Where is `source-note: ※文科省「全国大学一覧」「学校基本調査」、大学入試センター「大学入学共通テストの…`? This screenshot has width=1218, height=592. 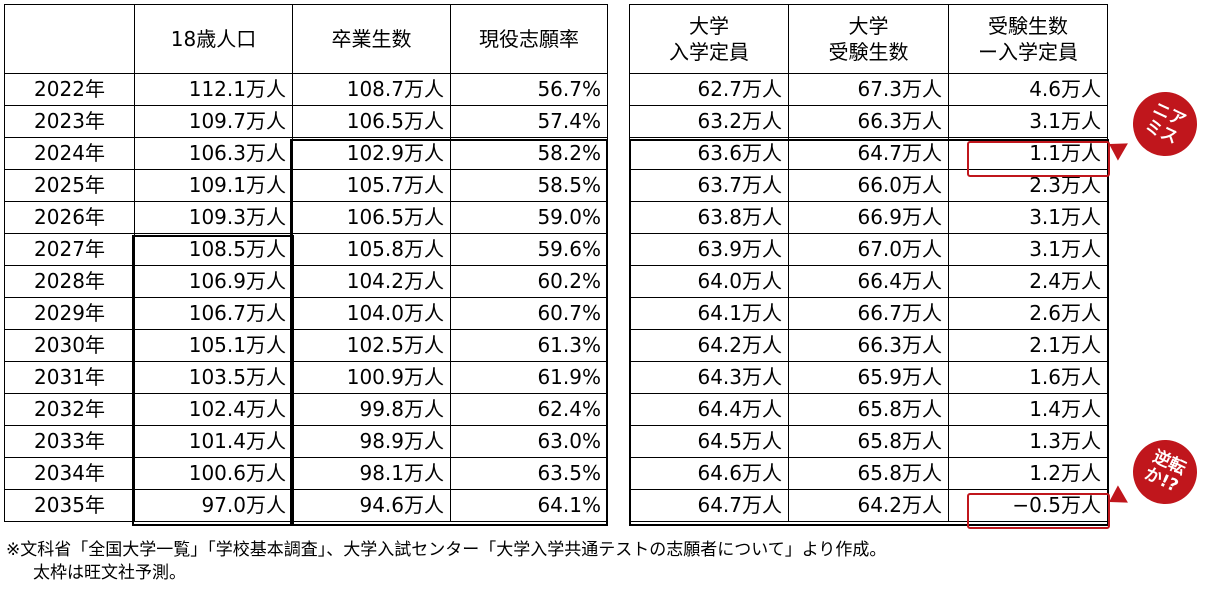
source-note: ※文科省「全国大学一覧」「学校基本調査」、大学入試センター「大学入学共通テストの… is located at coordinates (446, 550).